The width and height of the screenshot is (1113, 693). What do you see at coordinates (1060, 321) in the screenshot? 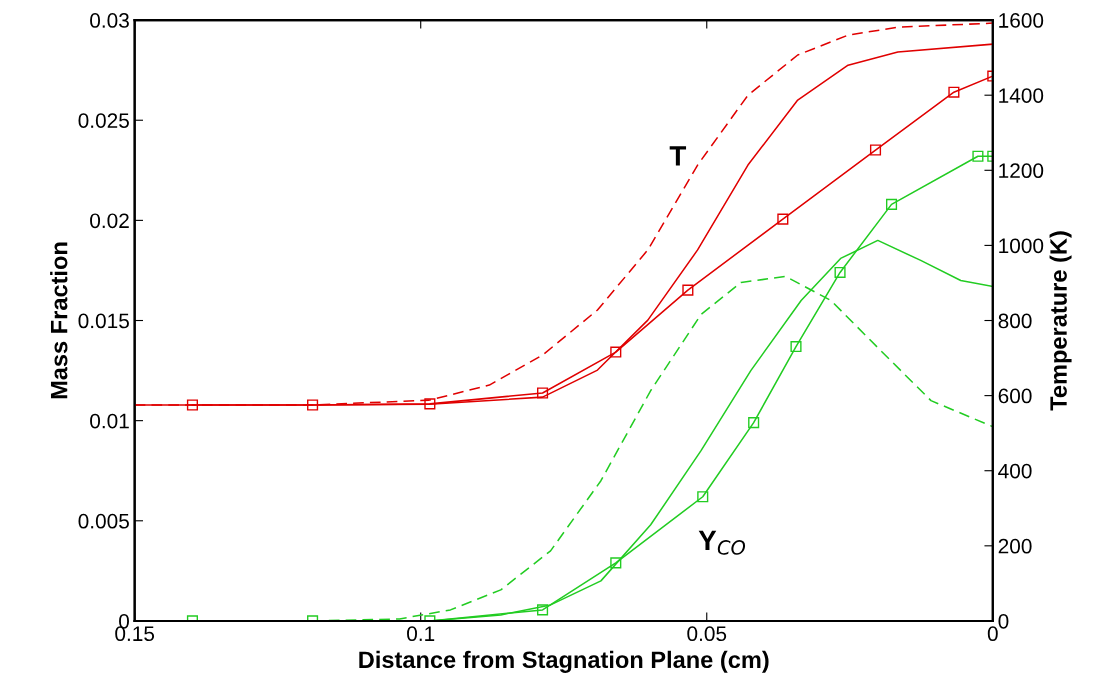
I see `y2-axis-title: Temperature (K)` at bounding box center [1060, 321].